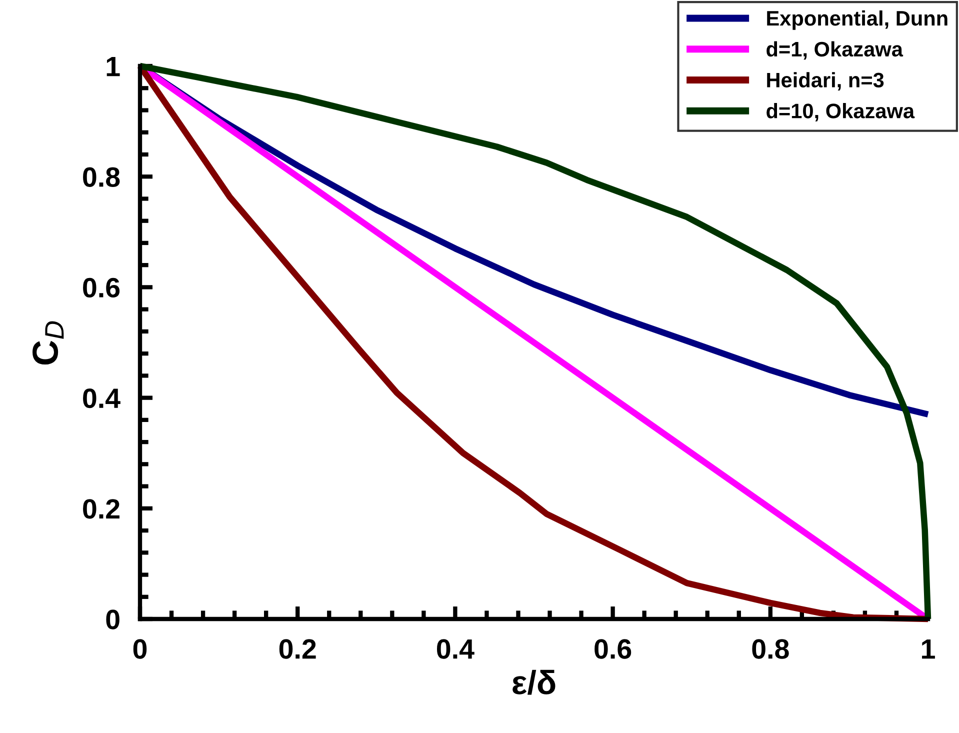 The height and width of the screenshot is (733, 959). Describe the element at coordinates (928, 649) in the screenshot. I see `x-tick-label: 1` at that location.